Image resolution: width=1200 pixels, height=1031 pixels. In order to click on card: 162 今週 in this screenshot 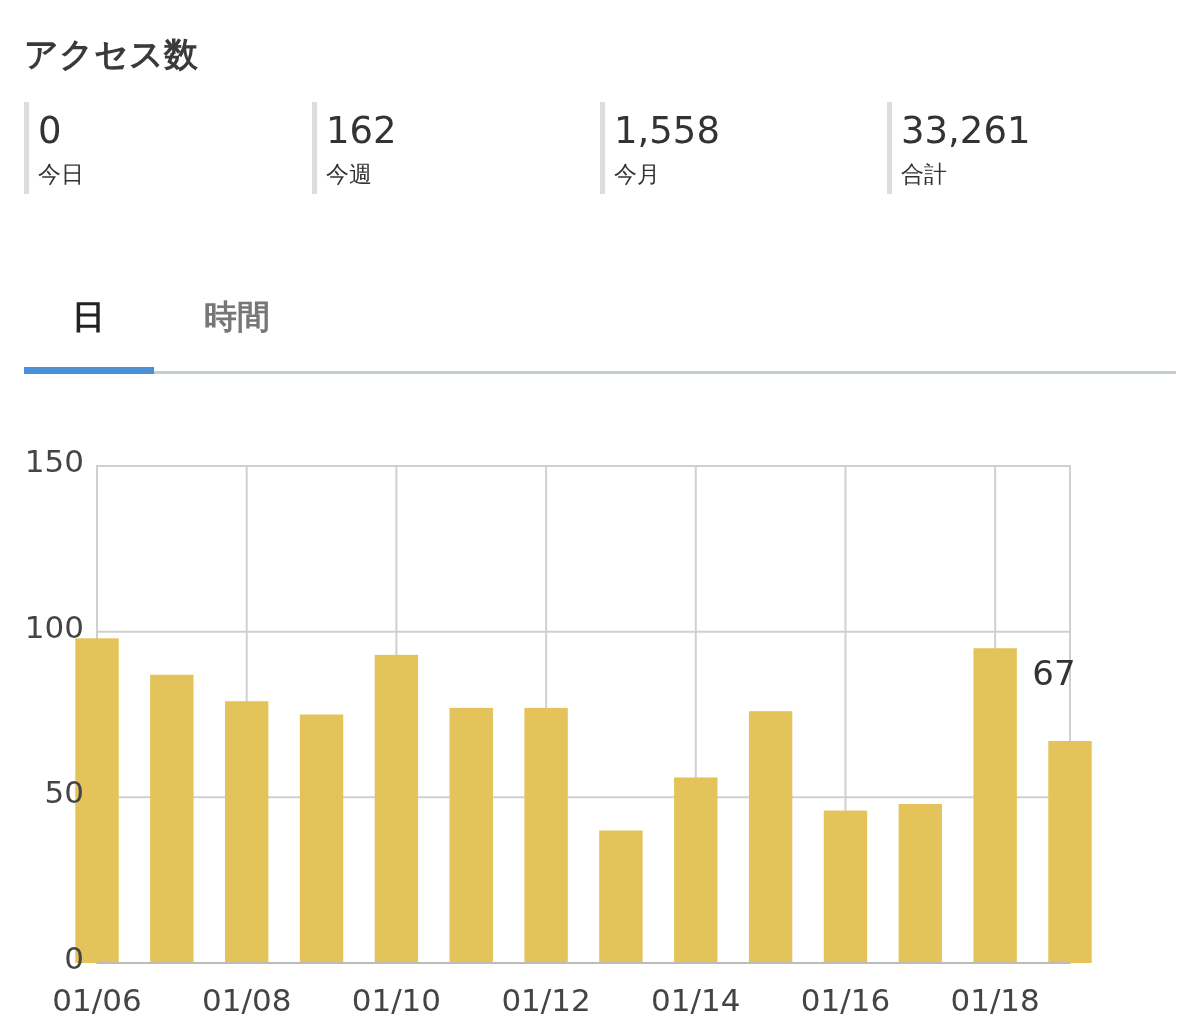, I will do `click(354, 148)`.